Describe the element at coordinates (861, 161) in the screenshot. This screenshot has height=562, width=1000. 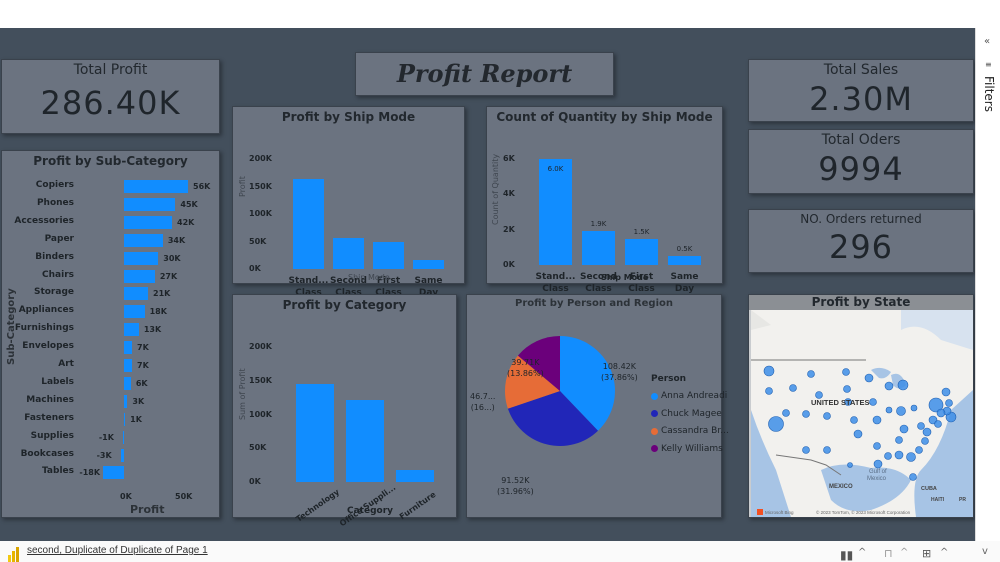
I see `kpi-card-total-orders: Total Oders 9994` at that location.